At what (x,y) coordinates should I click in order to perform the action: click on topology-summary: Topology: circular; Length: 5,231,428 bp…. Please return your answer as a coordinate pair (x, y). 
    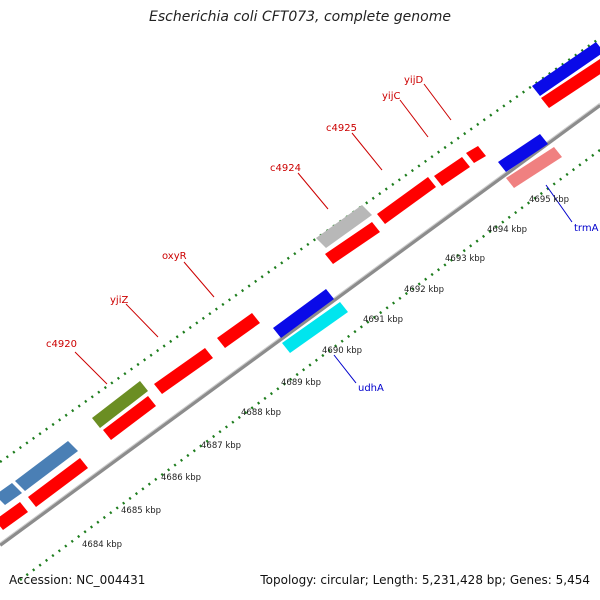
    Looking at the image, I should click on (425, 580).